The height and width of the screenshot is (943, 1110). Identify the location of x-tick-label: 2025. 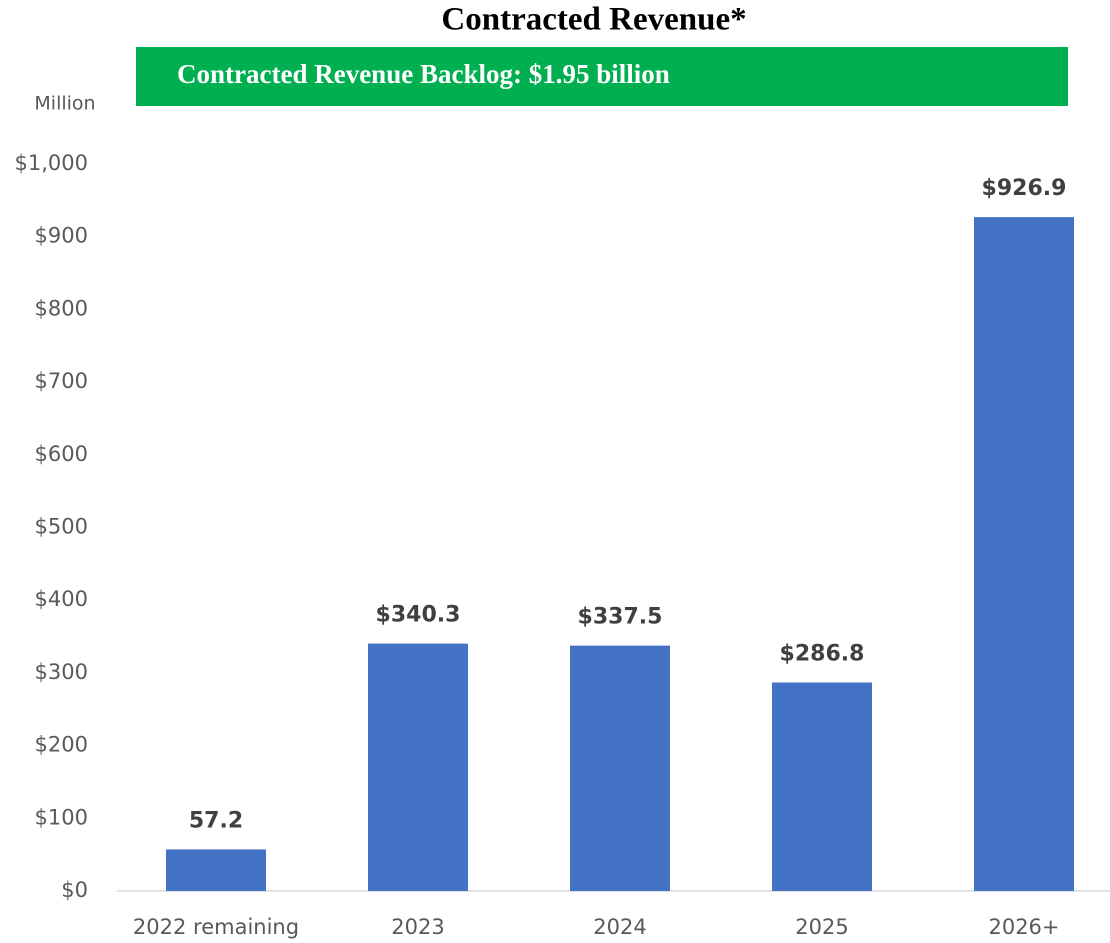
(821, 927).